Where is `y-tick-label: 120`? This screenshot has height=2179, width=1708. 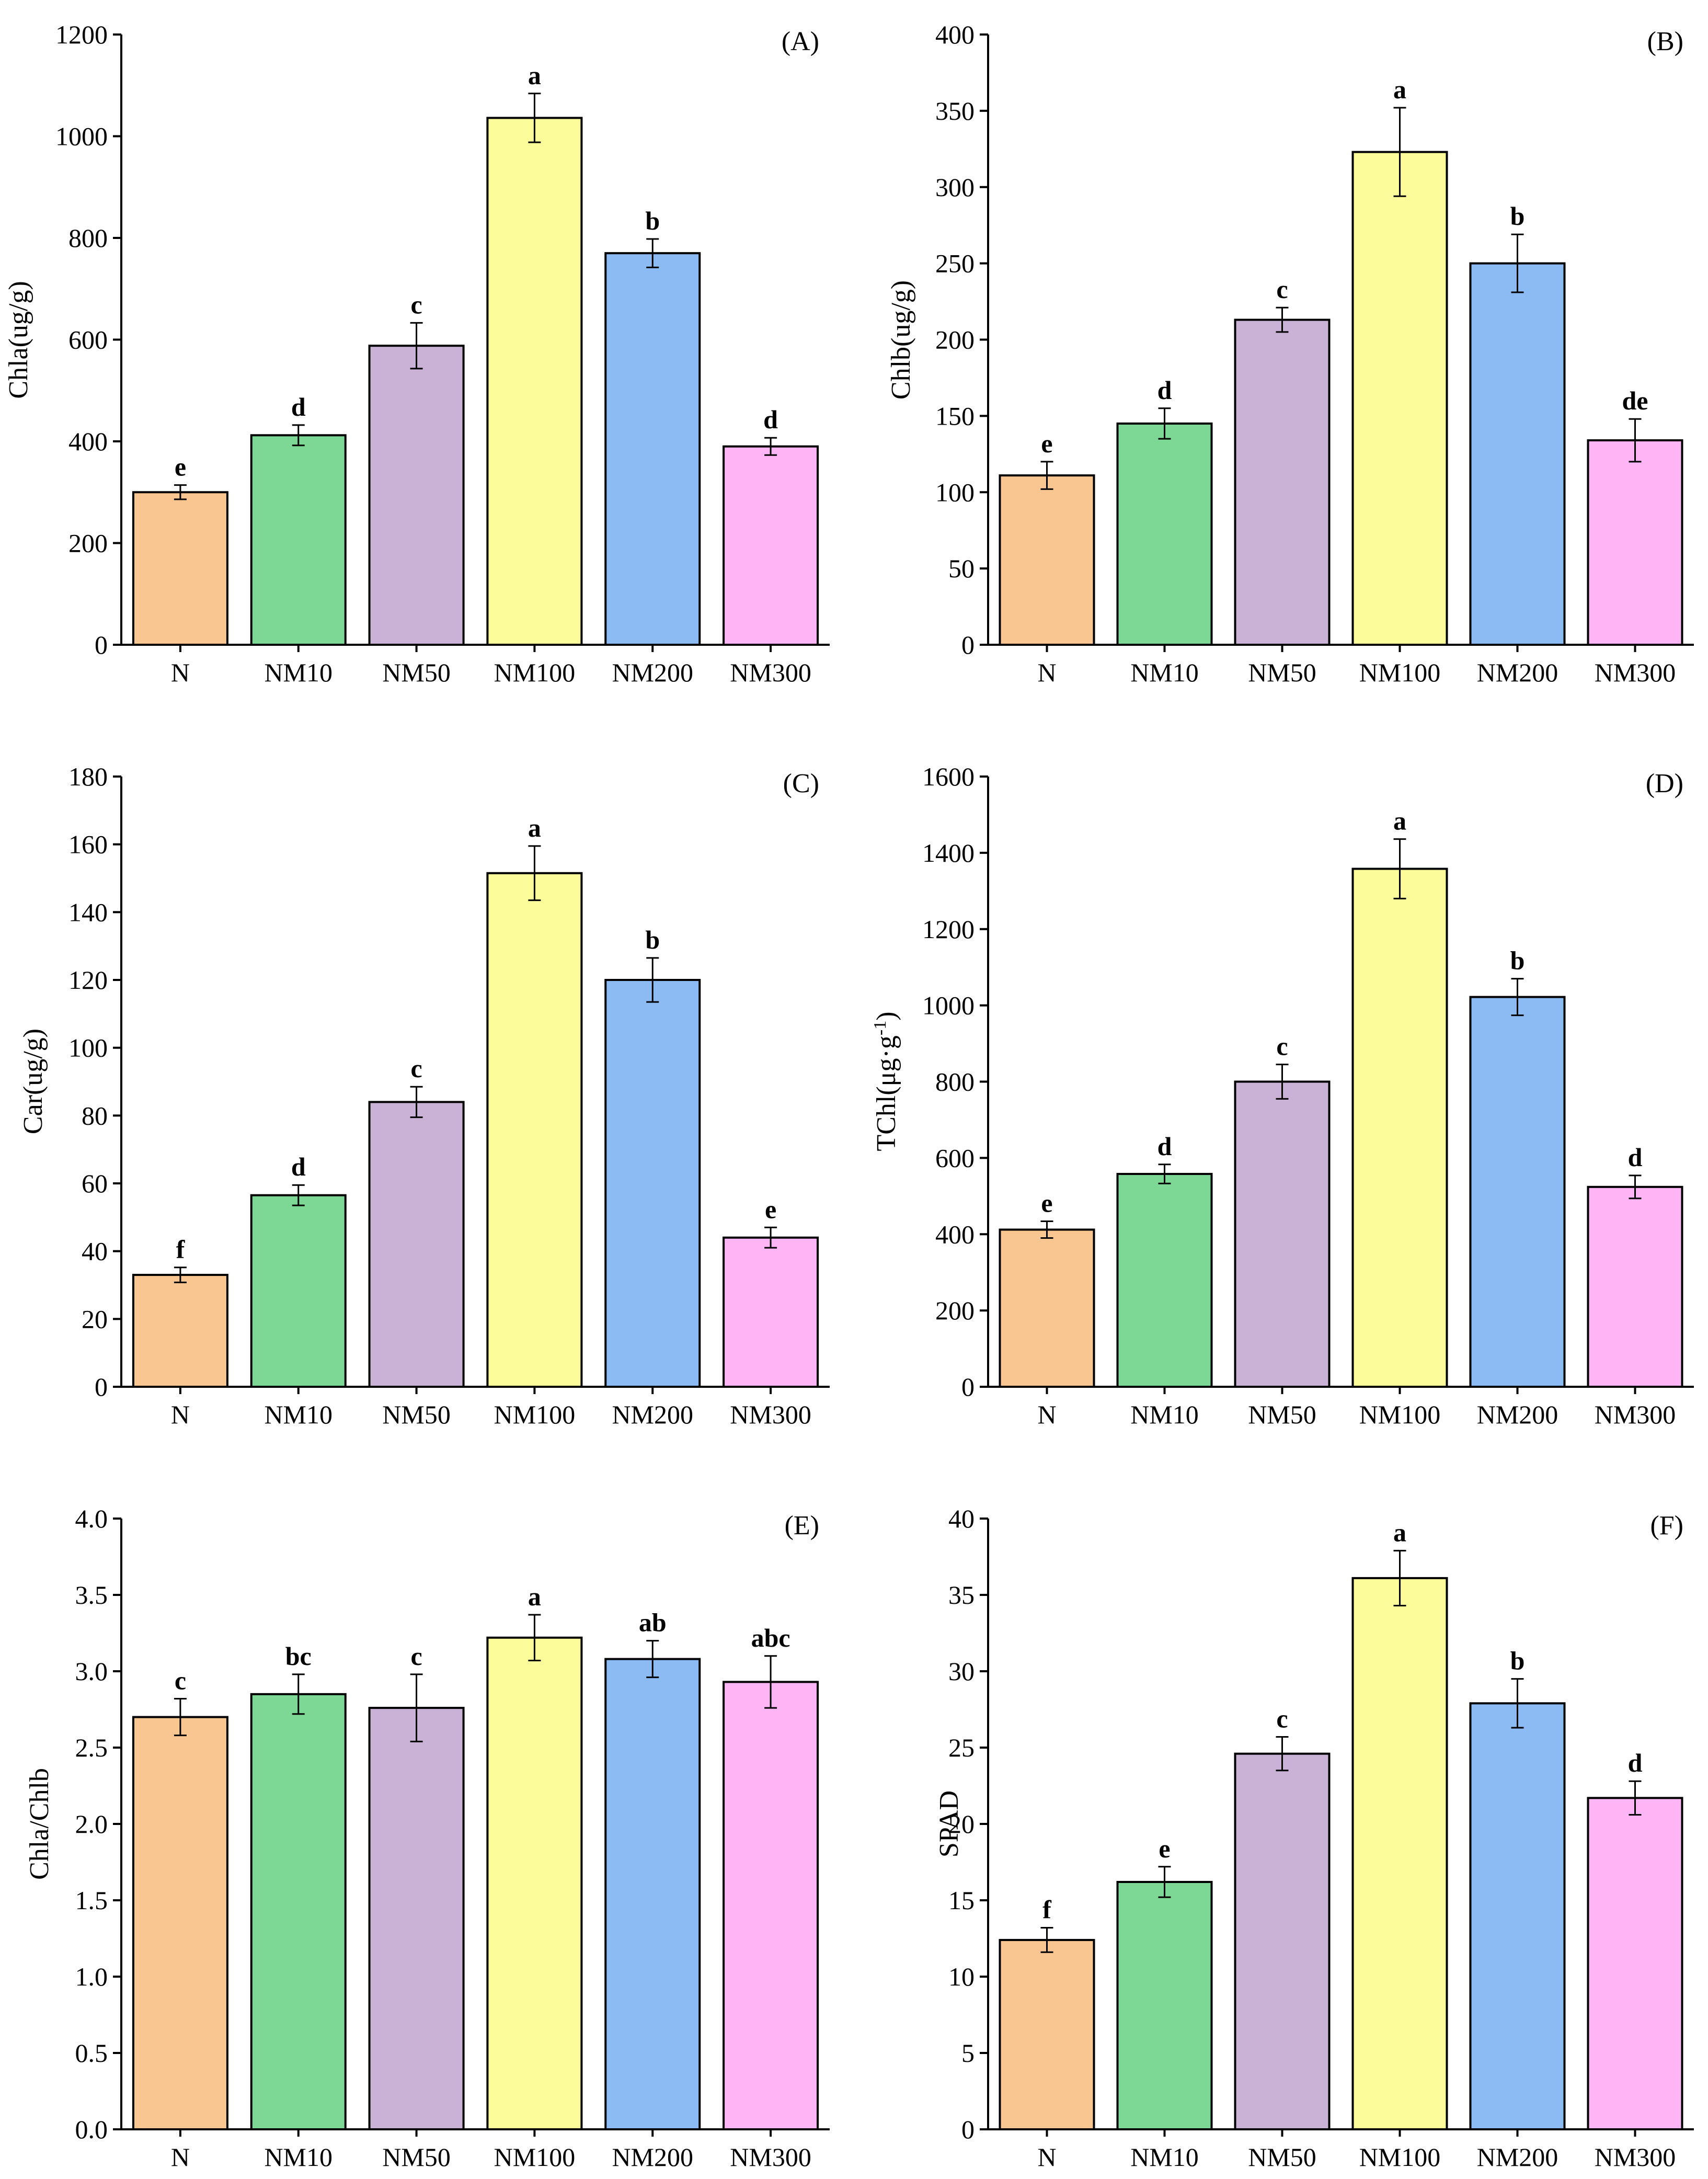
y-tick-label: 120 is located at coordinates (88, 980).